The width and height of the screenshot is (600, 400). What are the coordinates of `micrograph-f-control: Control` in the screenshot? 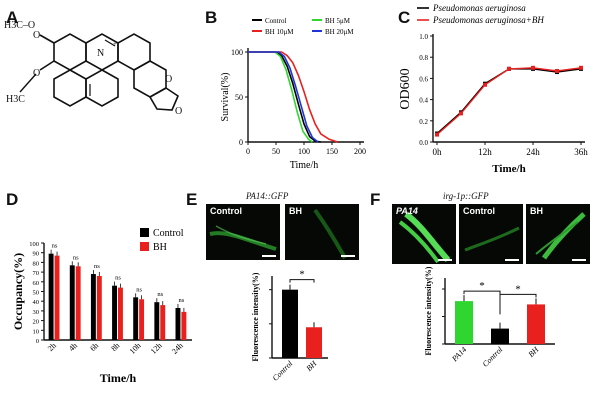 It's located at (491, 234).